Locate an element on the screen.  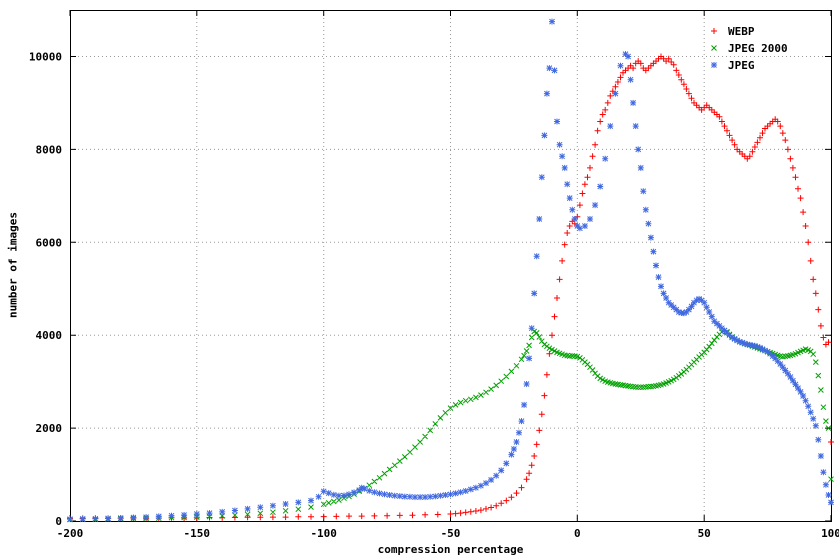
legend-label: WEBP is located at coordinates (741, 31).